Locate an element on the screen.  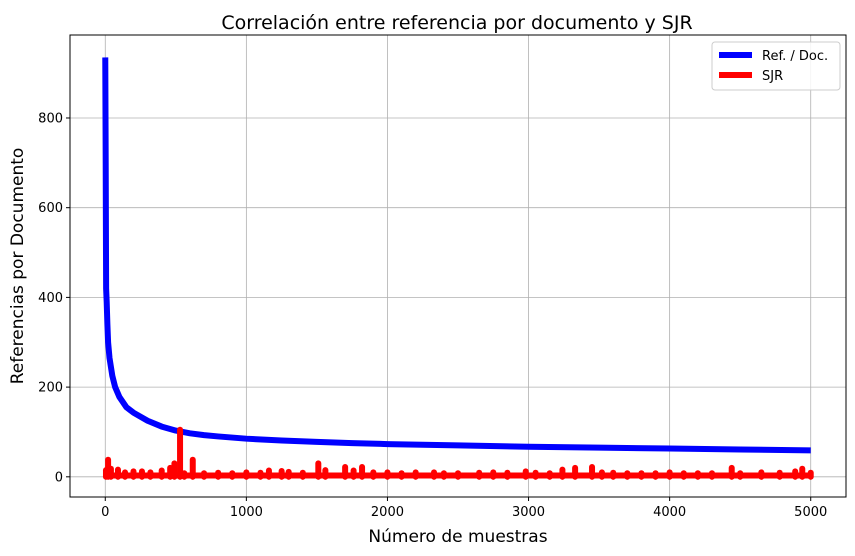
y-tick-label: 400 is located at coordinates (50, 298).